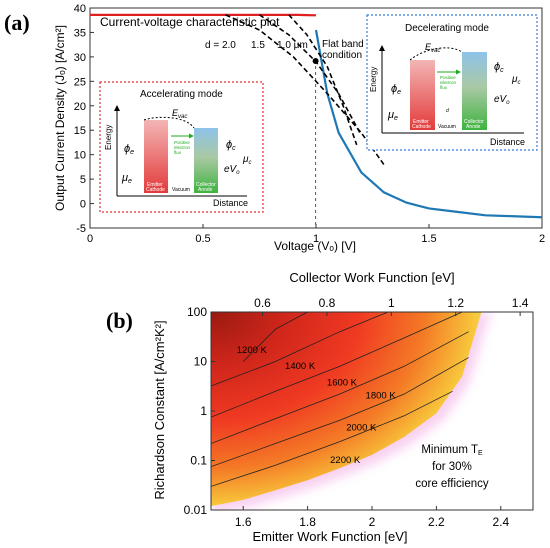  Describe the element at coordinates (155, 190) in the screenshot. I see `acc-emitter-2: Cathode` at that location.